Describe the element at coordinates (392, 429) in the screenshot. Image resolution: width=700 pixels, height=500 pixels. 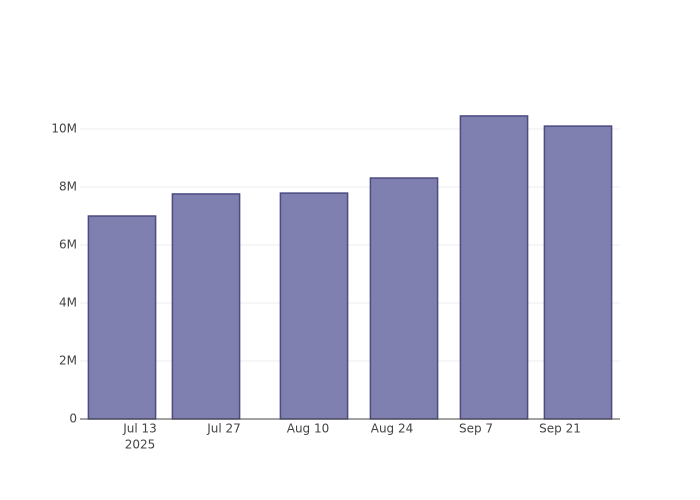
I see `x-tick-label: Aug 24` at that location.